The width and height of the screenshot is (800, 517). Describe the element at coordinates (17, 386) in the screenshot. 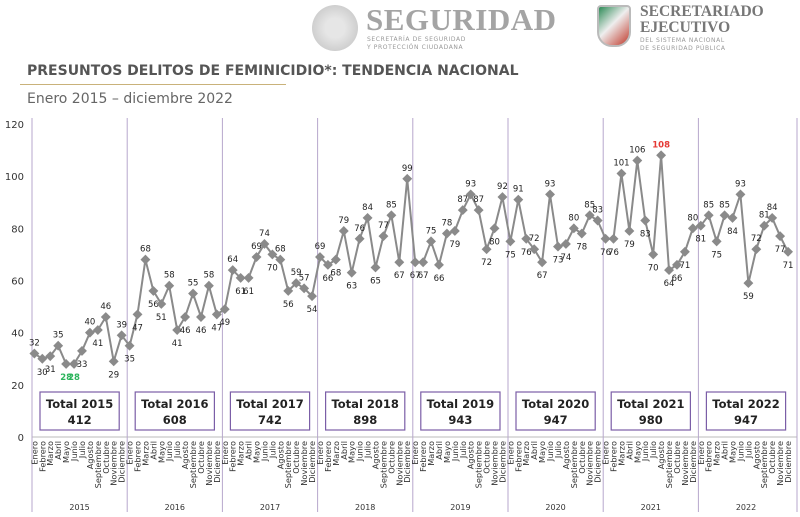

I see `y-tick-label: 20` at that location.